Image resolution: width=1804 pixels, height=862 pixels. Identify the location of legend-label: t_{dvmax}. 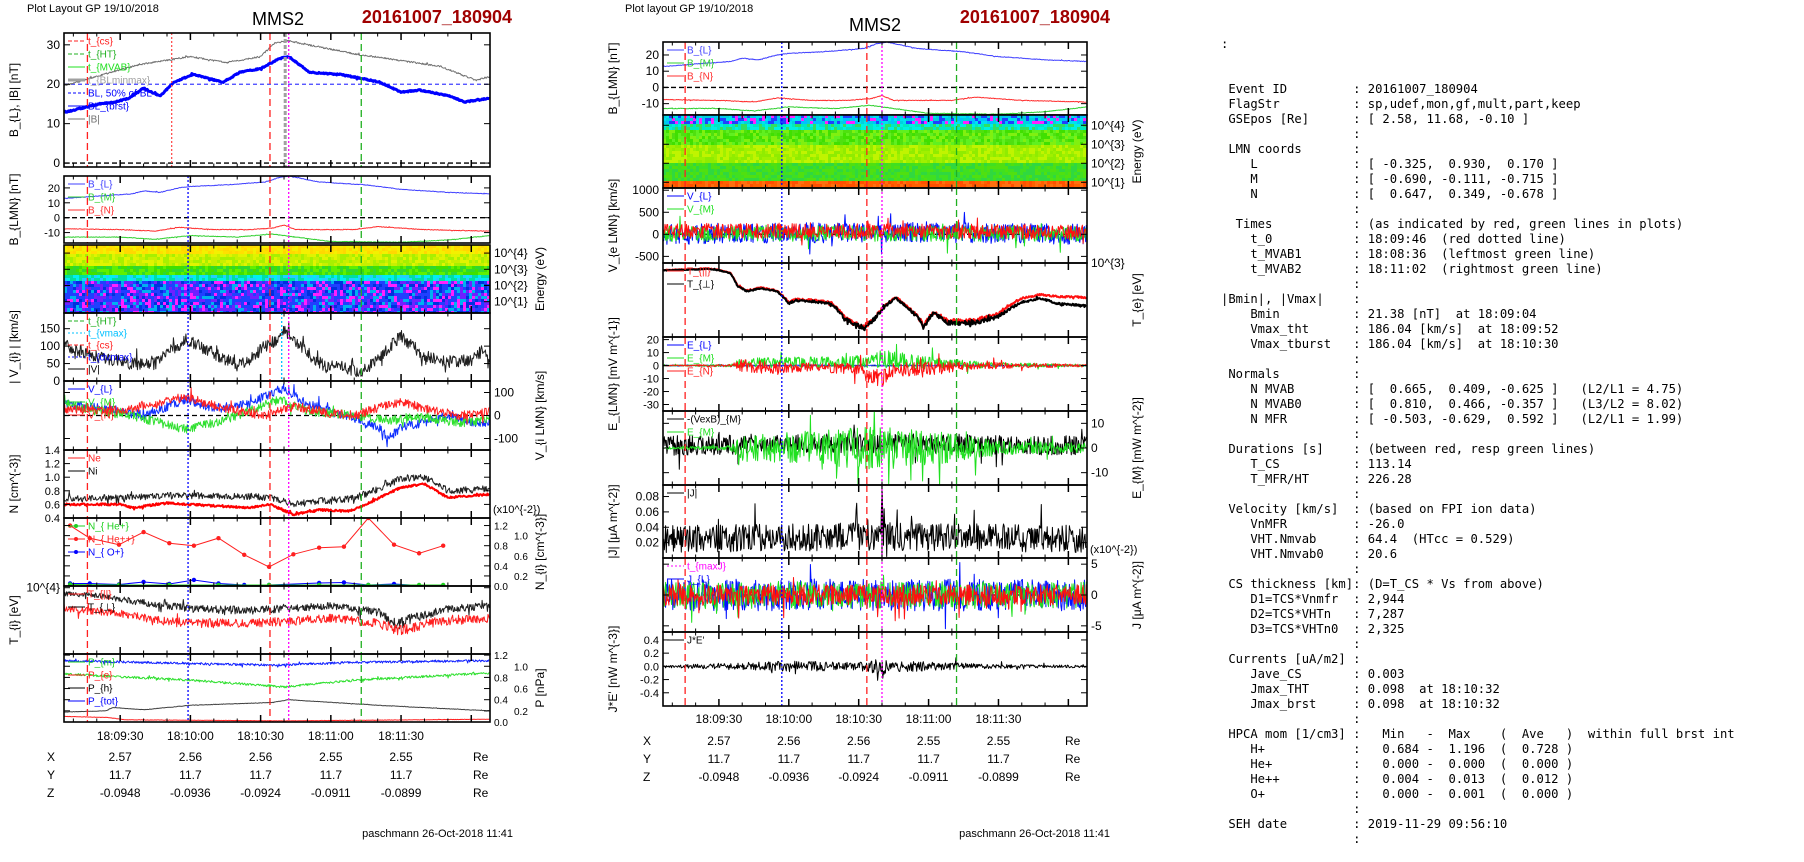
(110, 358).